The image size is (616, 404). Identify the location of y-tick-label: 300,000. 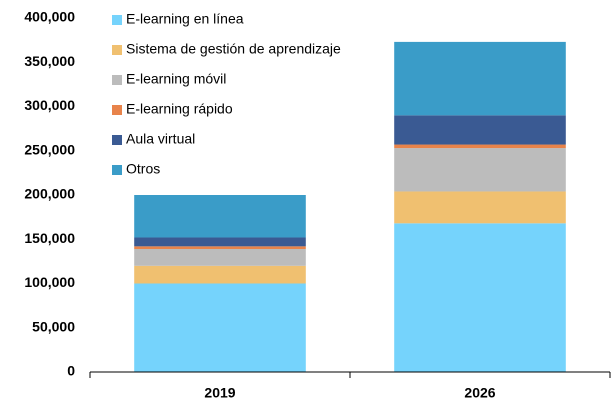
(49, 105).